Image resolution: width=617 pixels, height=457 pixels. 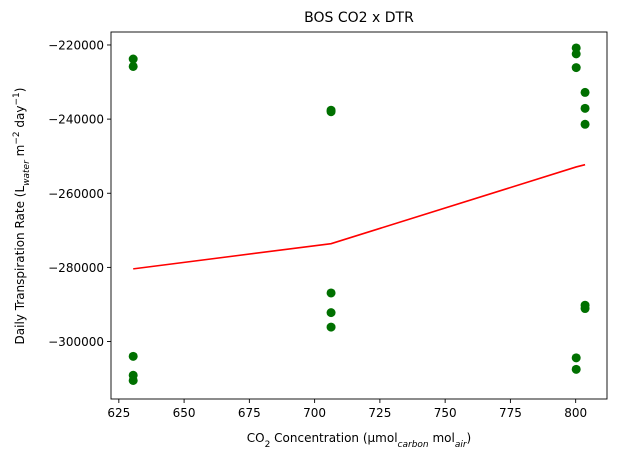 What do you see at coordinates (359, 18) in the screenshot?
I see `chart-title: BOS CO2 x DTR` at bounding box center [359, 18].